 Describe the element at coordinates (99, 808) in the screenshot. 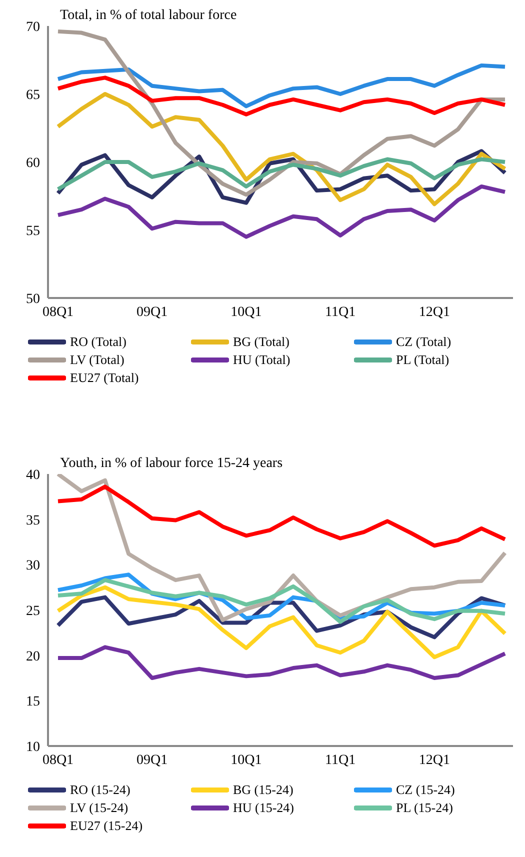

I see `legend-label: LV (15-24)` at that location.